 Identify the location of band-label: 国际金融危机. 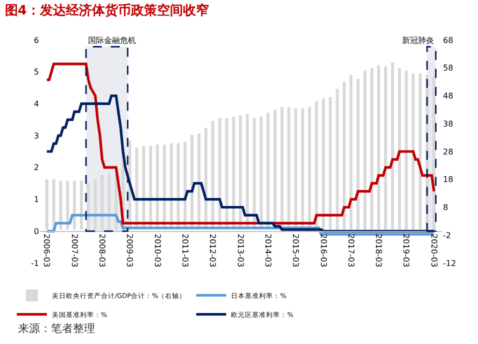
(112, 40).